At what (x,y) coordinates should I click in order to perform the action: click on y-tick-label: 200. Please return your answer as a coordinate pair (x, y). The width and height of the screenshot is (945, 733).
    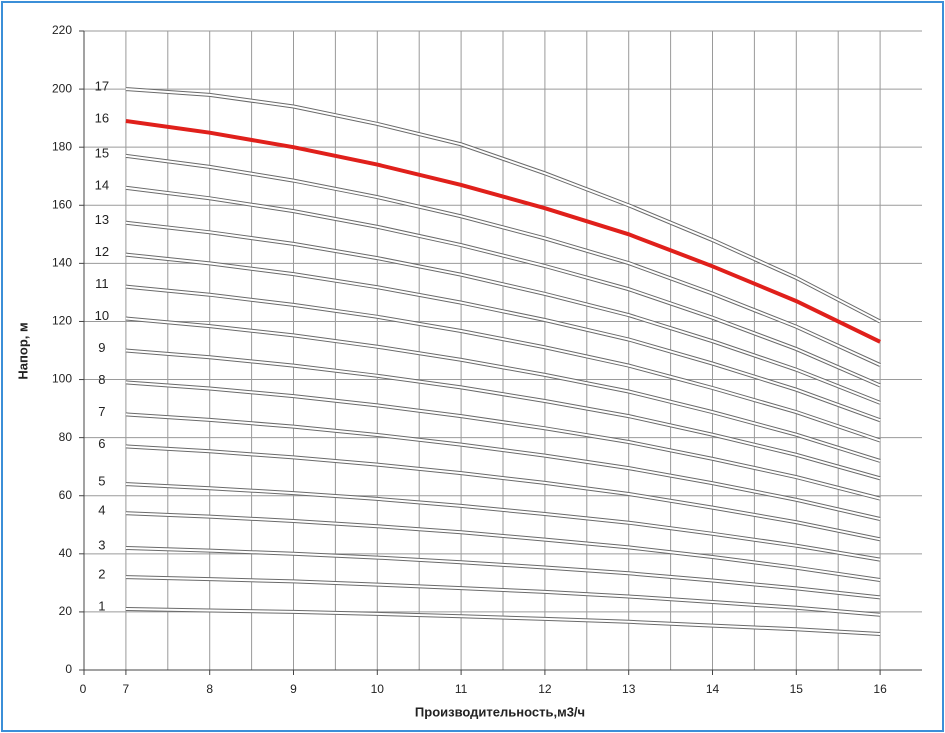
    Looking at the image, I should click on (62, 88).